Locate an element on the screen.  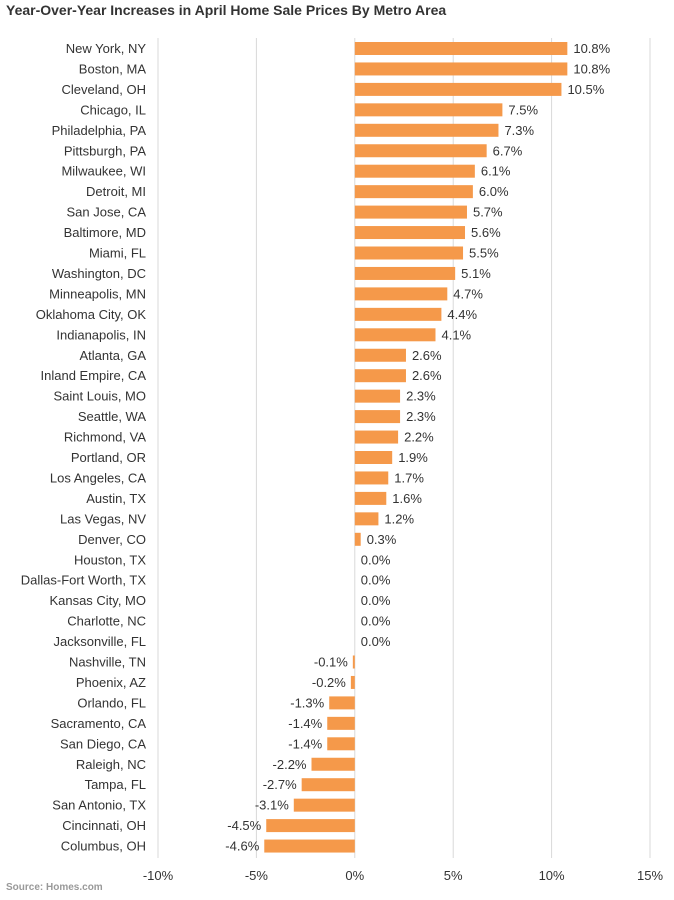
category-label: San Antonio, TX is located at coordinates (99, 805).